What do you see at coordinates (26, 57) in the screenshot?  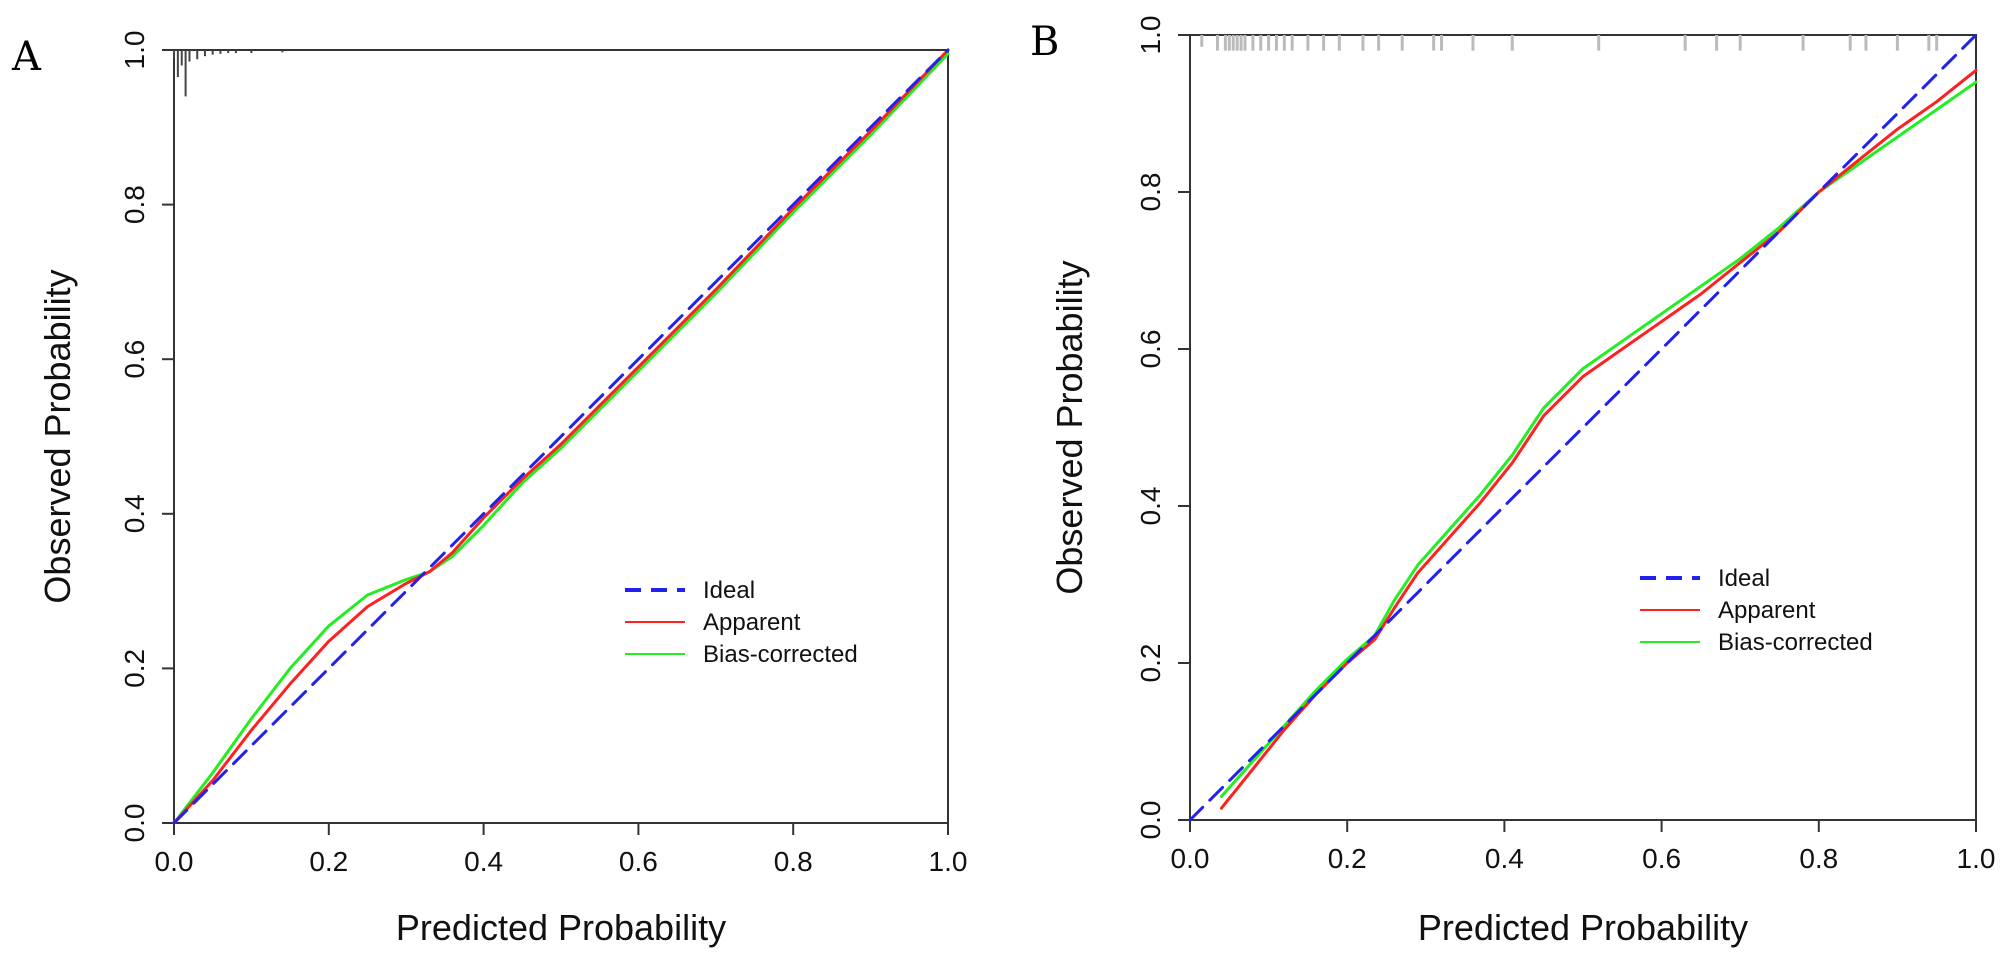 I see `panel-letter: A` at bounding box center [26, 57].